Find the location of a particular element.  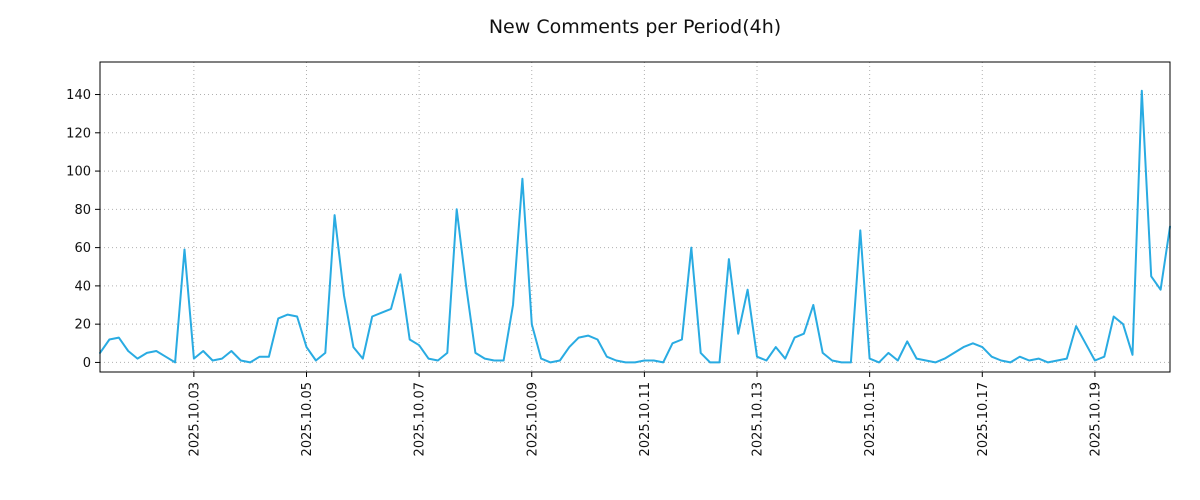

chart-title: New Comments per Period(4h) is located at coordinates (635, 27).